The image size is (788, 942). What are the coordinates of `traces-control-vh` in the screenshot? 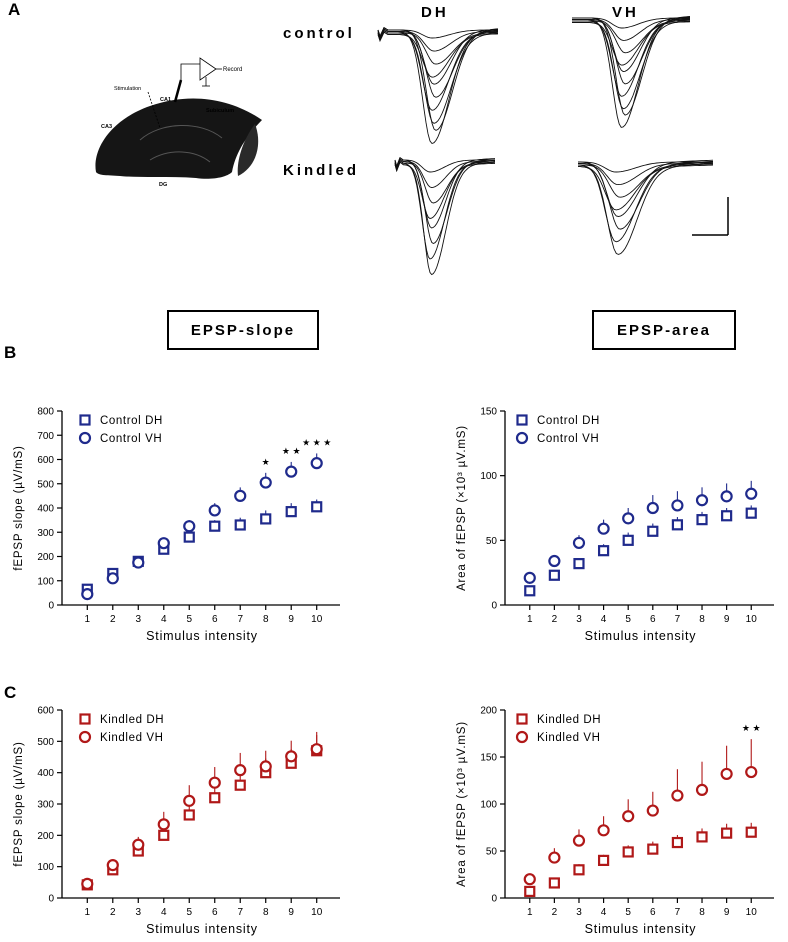 It's located at (631, 72).